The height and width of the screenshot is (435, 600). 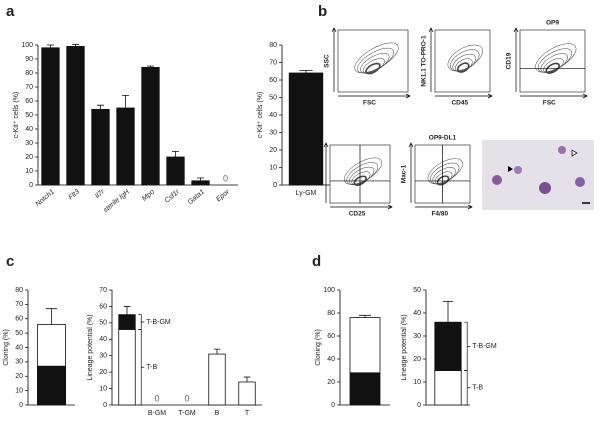 What do you see at coordinates (327, 61) in the screenshot?
I see `y-axis-label: SSC` at bounding box center [327, 61].